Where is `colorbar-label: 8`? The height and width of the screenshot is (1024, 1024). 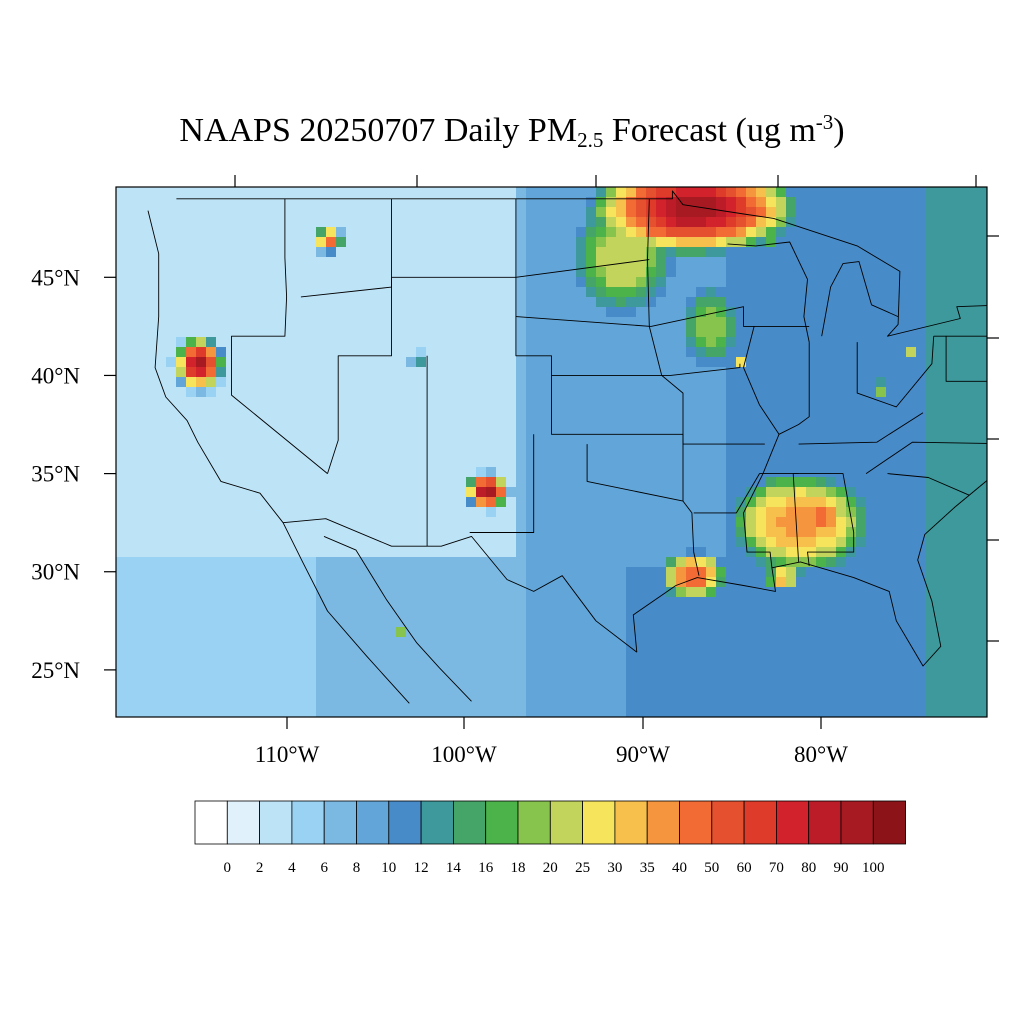 colorbar-label: 8 is located at coordinates (357, 868).